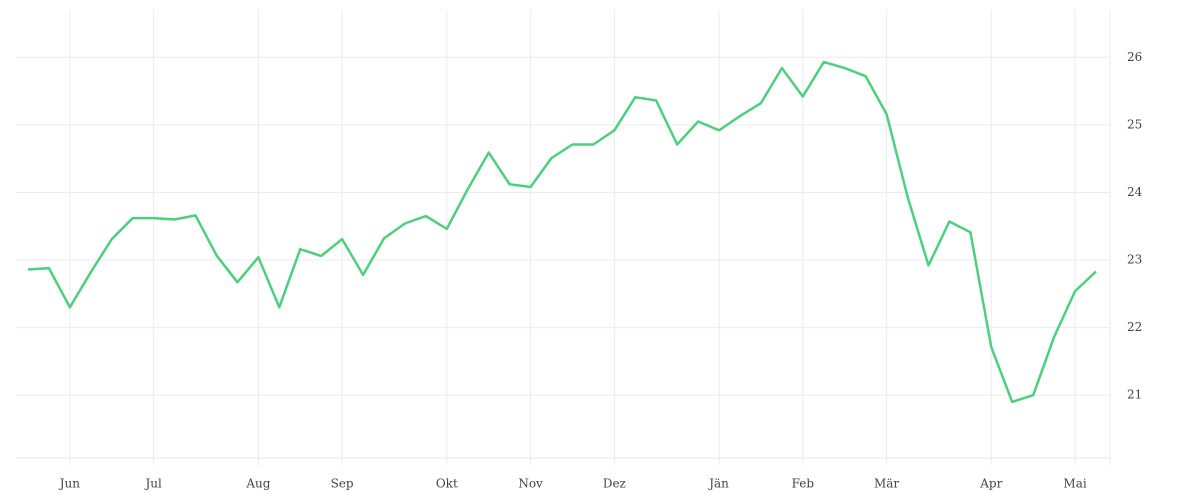 This screenshot has height=500, width=1200. What do you see at coordinates (718, 484) in the screenshot?
I see `x-tick-label: Jän` at bounding box center [718, 484].